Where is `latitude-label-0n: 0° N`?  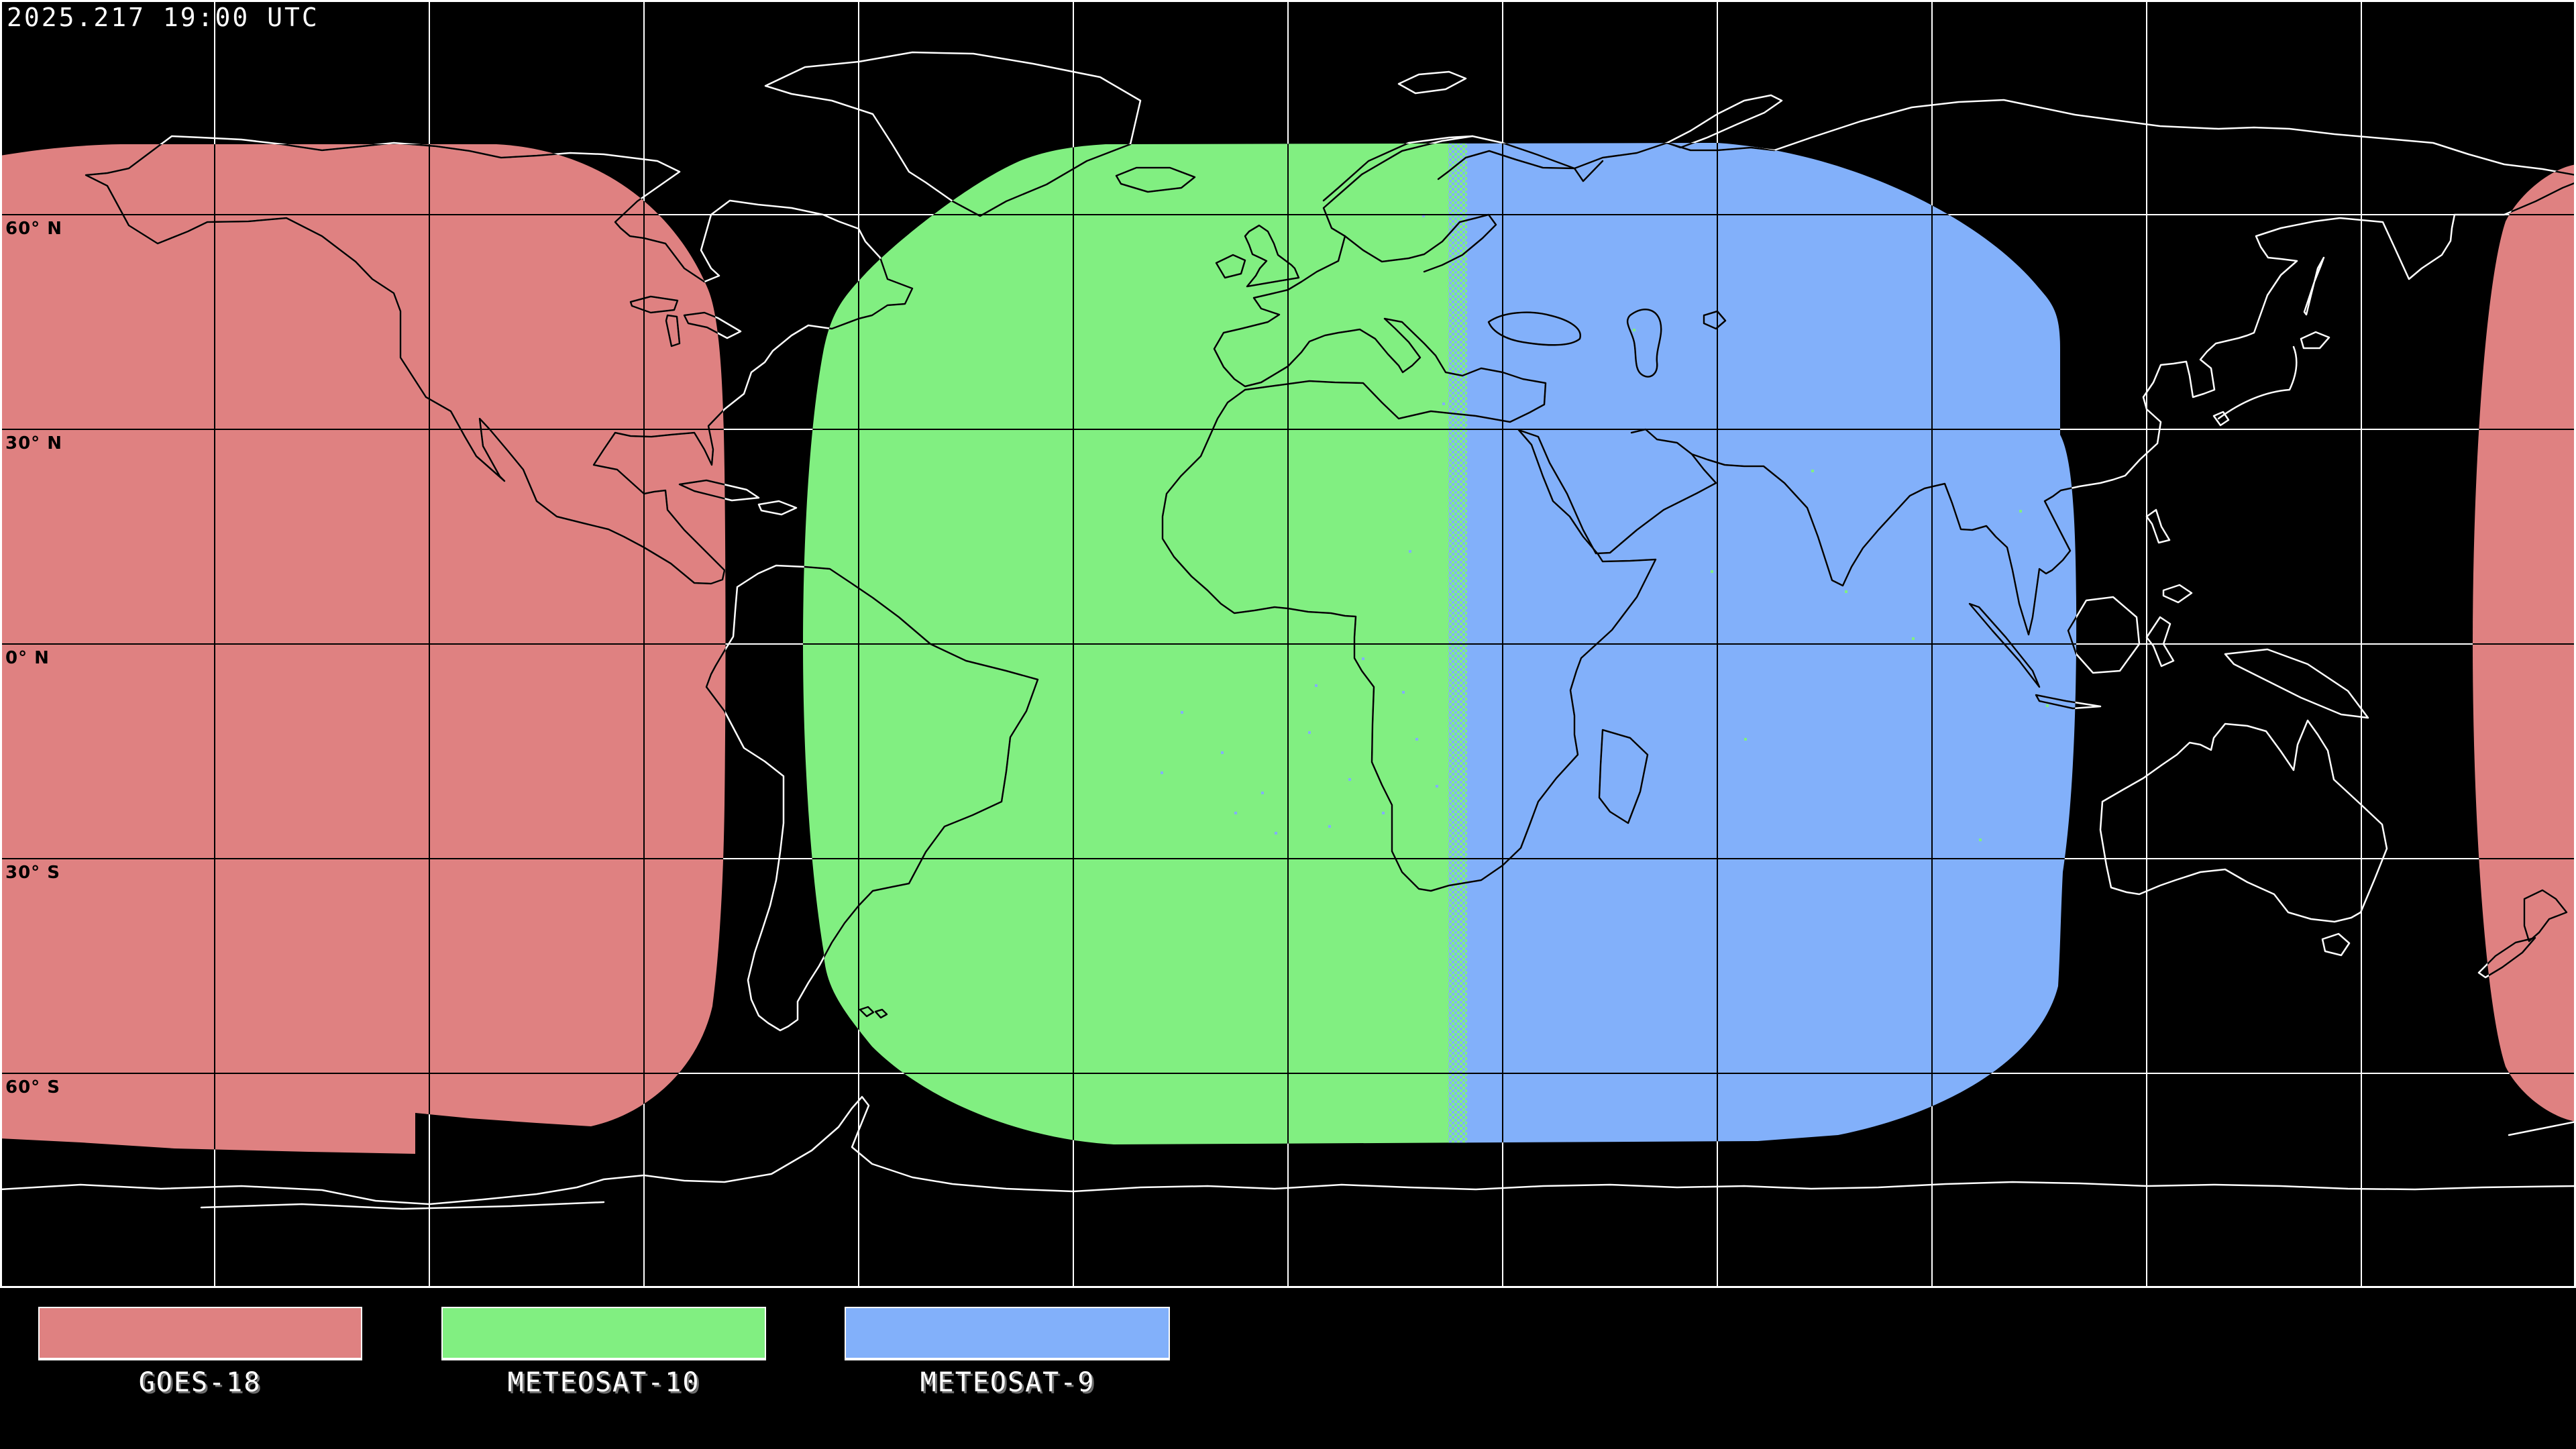
latitude-label-0n: 0° N is located at coordinates (27, 658).